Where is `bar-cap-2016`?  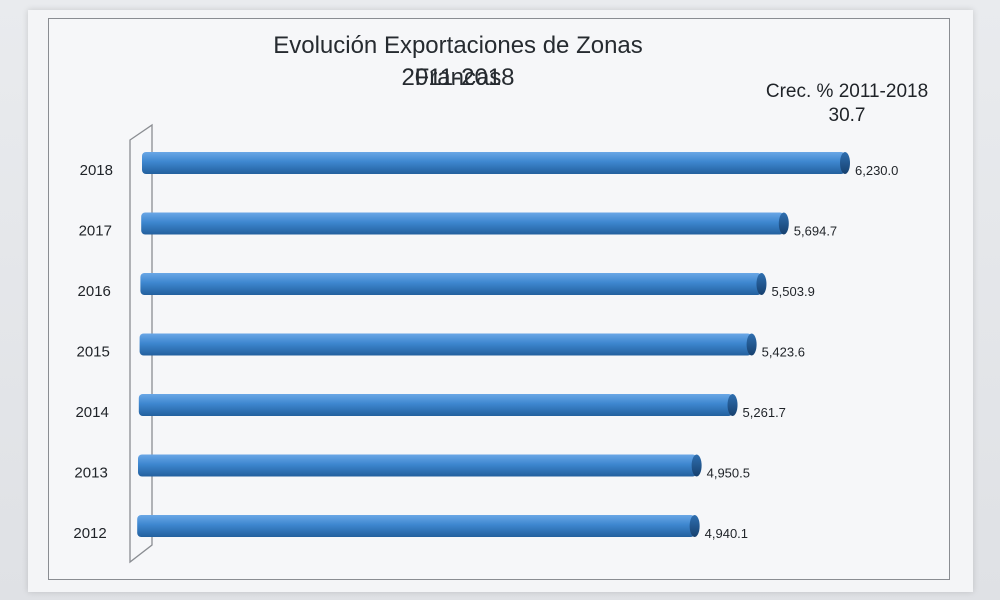
bar-cap-2016 is located at coordinates (761, 284).